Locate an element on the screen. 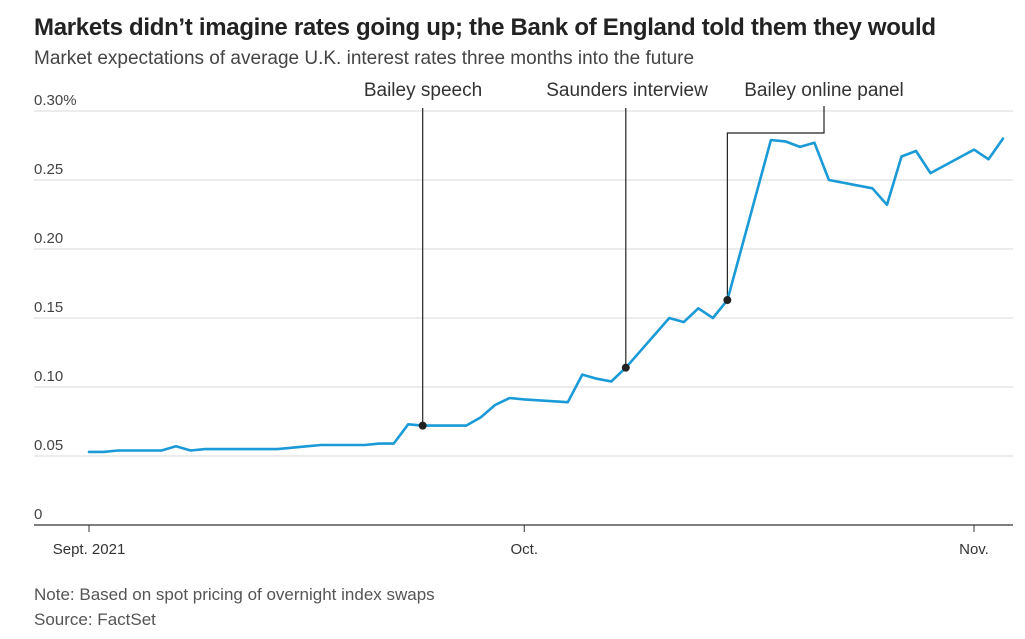 This screenshot has height=639, width=1025. chart-source: Source: FactSet is located at coordinates (95, 619).